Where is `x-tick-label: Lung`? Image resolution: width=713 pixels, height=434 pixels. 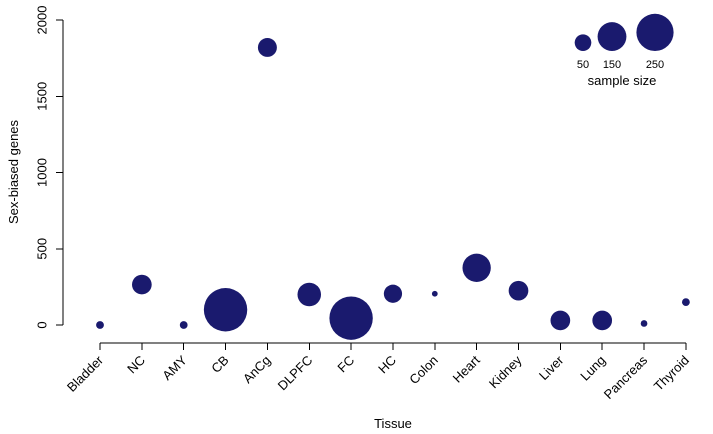
x-tick-label: Lung is located at coordinates (592, 368).